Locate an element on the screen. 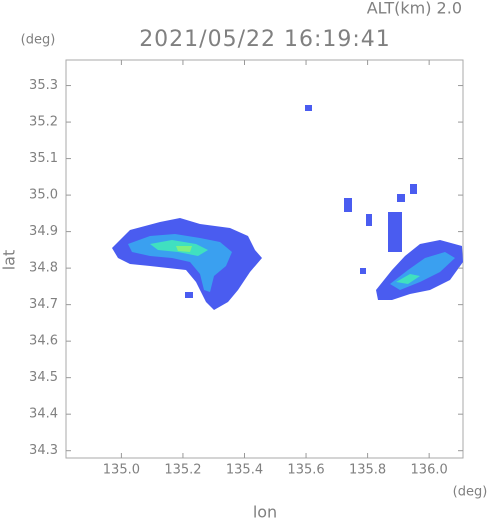 The image size is (491, 521). altitude: ALT(km) 2.0 is located at coordinates (414, 9).